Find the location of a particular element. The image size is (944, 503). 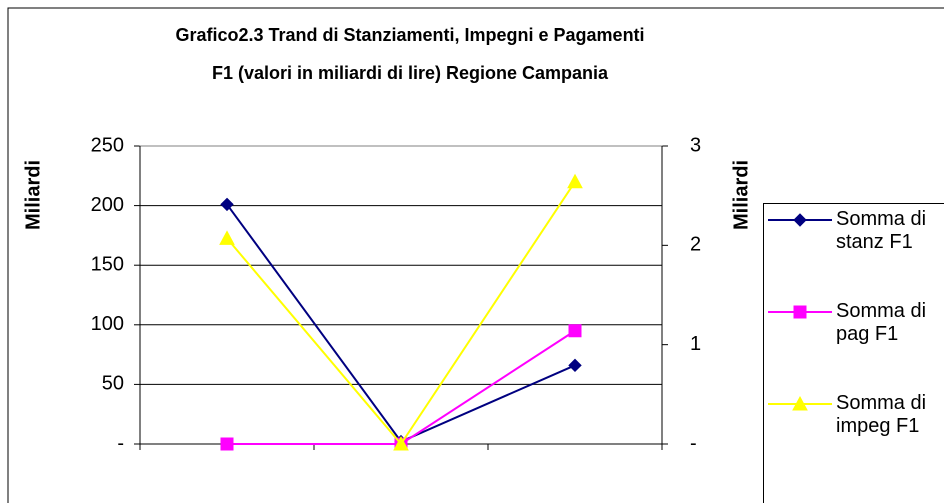

y-axis-label: Miliardi is located at coordinates (33, 195).